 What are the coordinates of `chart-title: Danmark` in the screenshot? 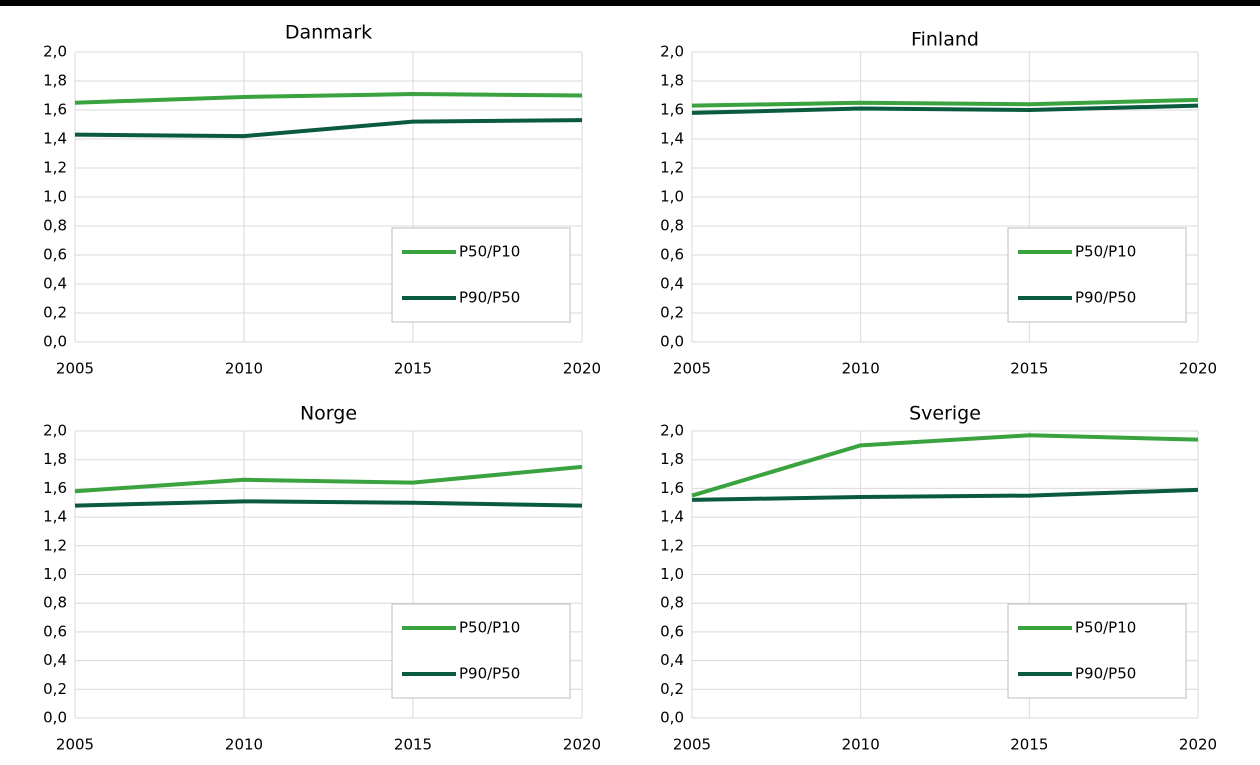 It's located at (328, 33).